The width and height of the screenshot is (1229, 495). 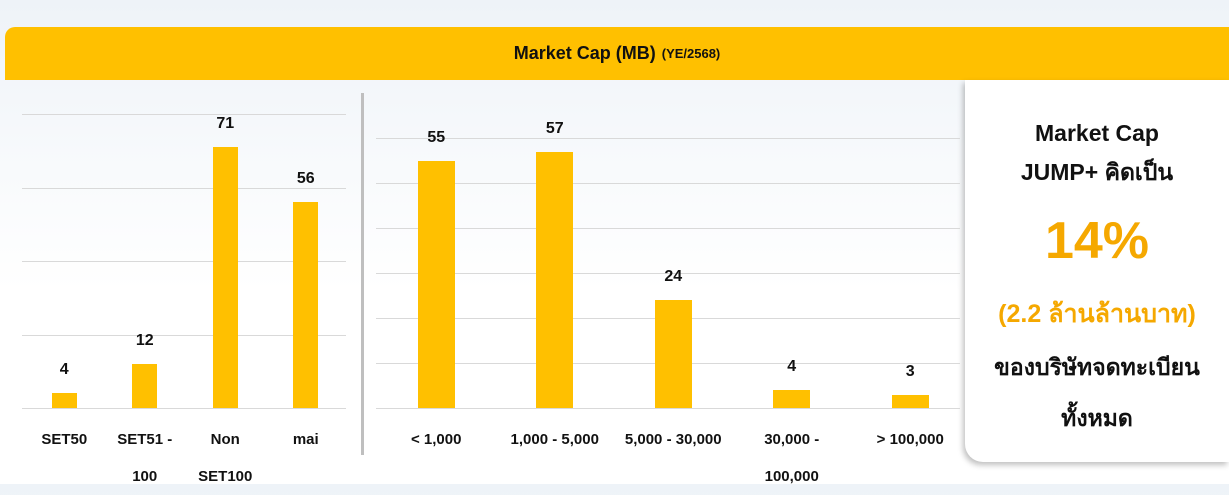 What do you see at coordinates (362, 274) in the screenshot?
I see `separator` at bounding box center [362, 274].